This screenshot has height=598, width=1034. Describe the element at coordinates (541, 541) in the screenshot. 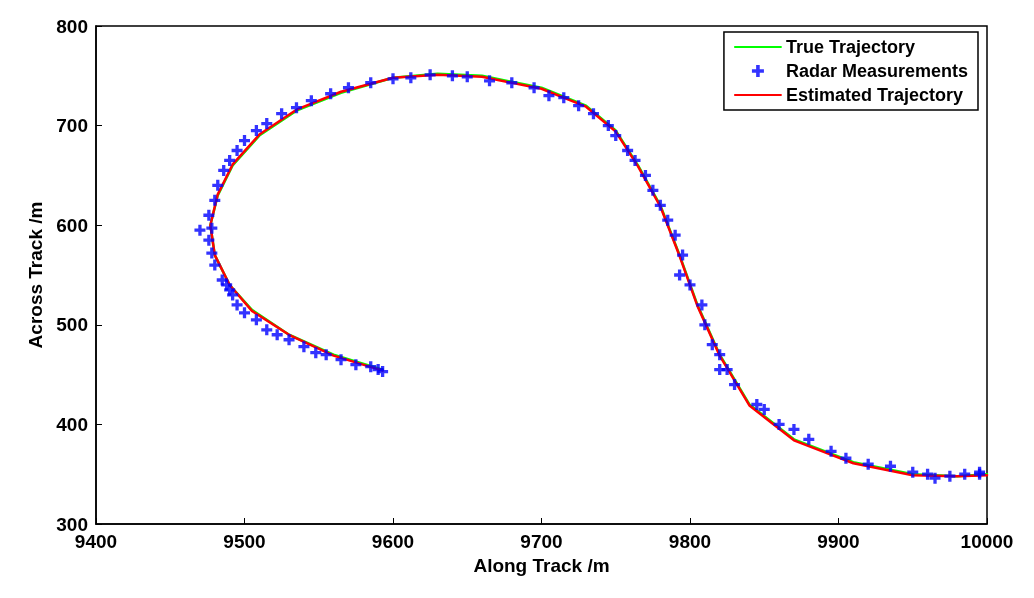

I see `x-tick-label: 9700` at that location.